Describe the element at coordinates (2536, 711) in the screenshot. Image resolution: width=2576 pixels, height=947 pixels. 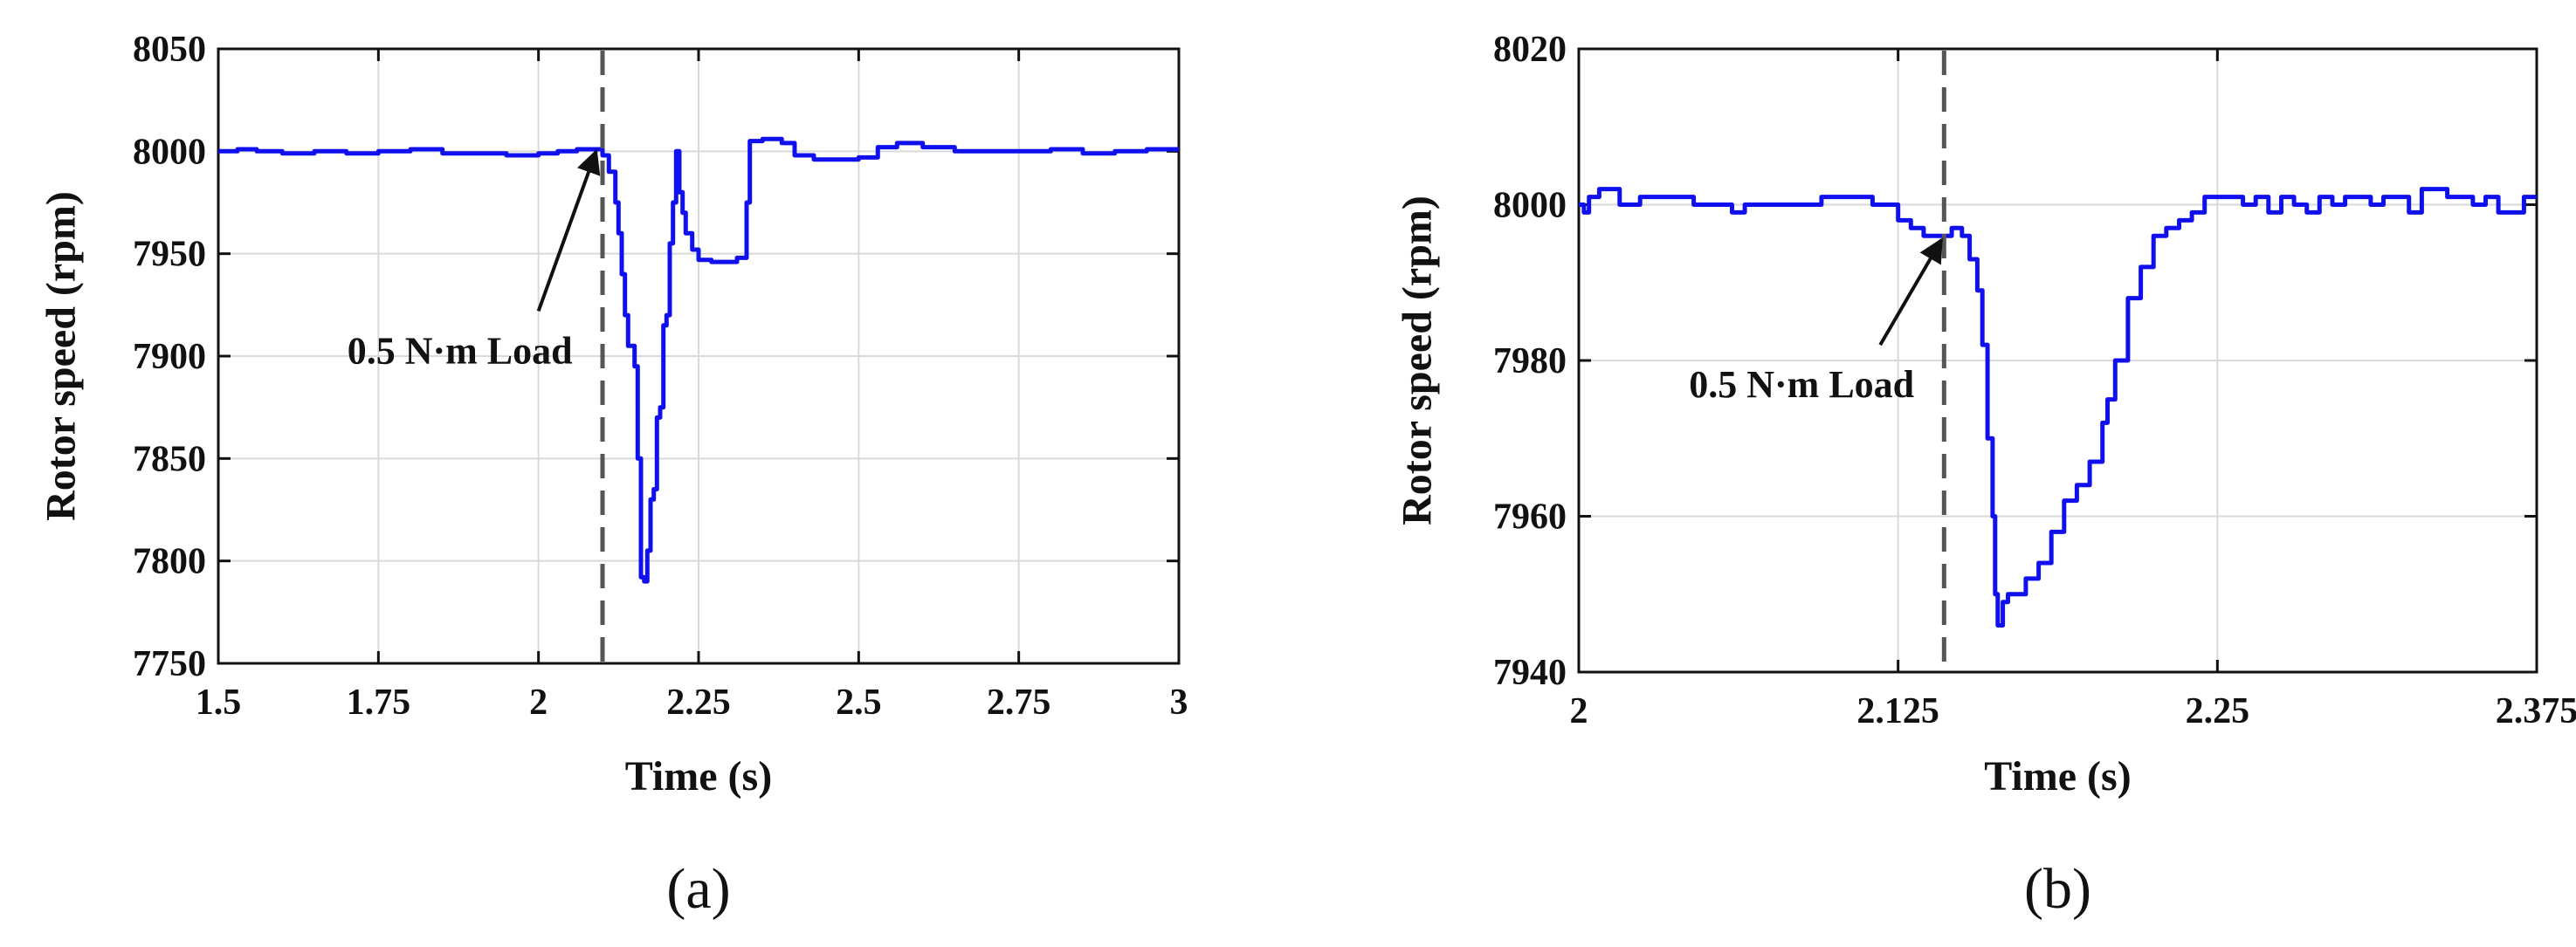
I see `x-tick-label: 2.375` at that location.